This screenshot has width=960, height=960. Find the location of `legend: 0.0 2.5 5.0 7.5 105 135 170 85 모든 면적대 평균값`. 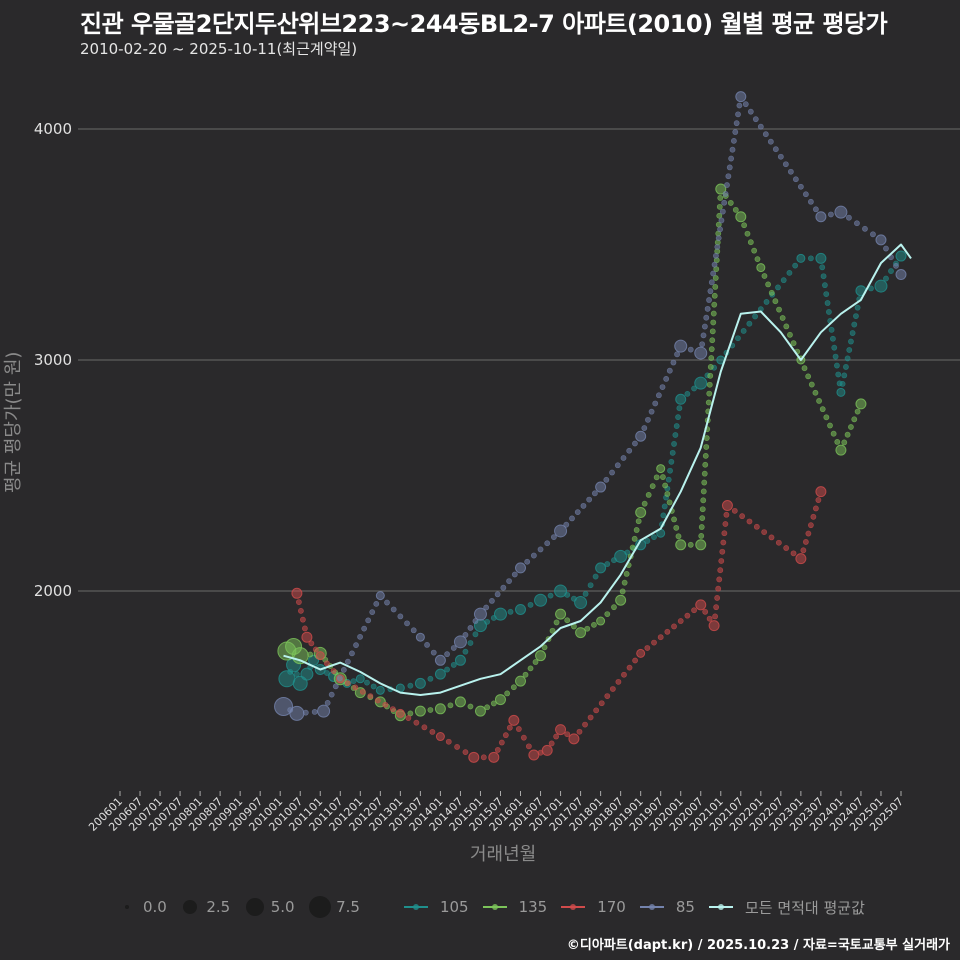

legend: 0.0 2.5 5.0 7.5 105 135 170 85 모든 면적대 평균값 is located at coordinates (499, 907).